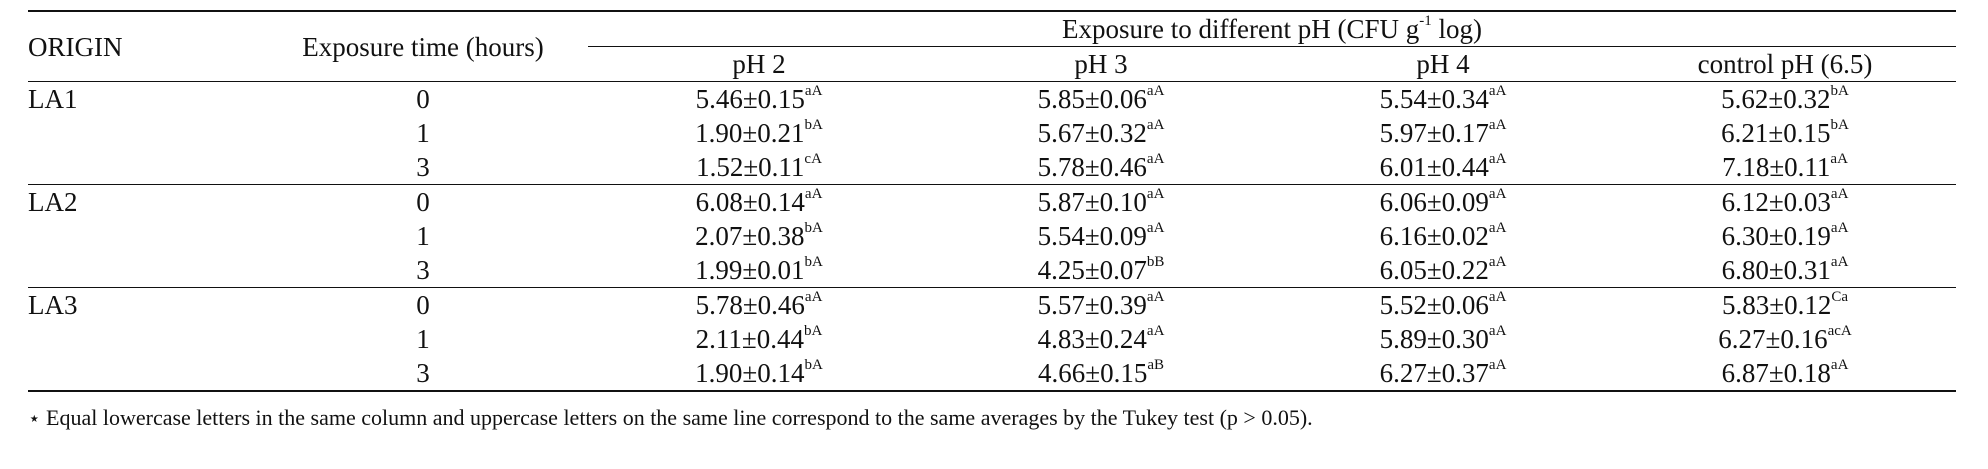 This screenshot has height=469, width=1988. Describe the element at coordinates (1092, 133) in the screenshot. I see `cell-mean-sd: 5.67±0.32` at that location.